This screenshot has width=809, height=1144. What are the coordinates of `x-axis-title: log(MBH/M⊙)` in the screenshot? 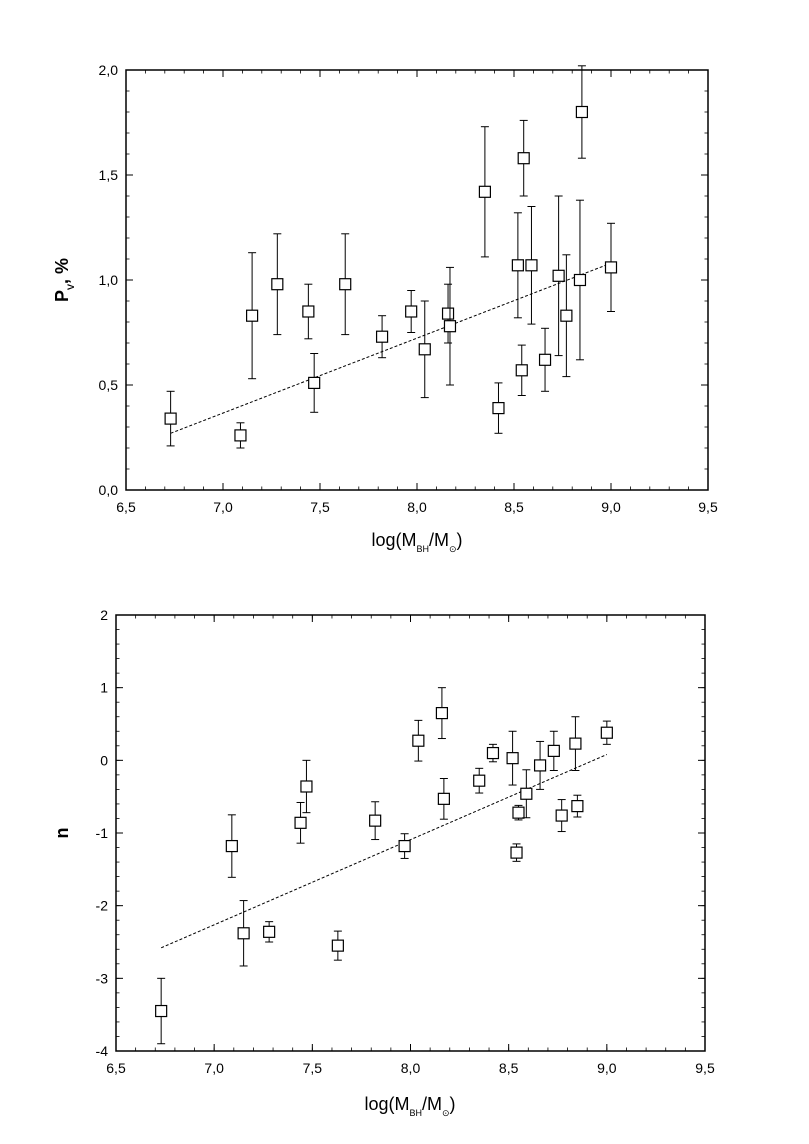 It's located at (416, 542).